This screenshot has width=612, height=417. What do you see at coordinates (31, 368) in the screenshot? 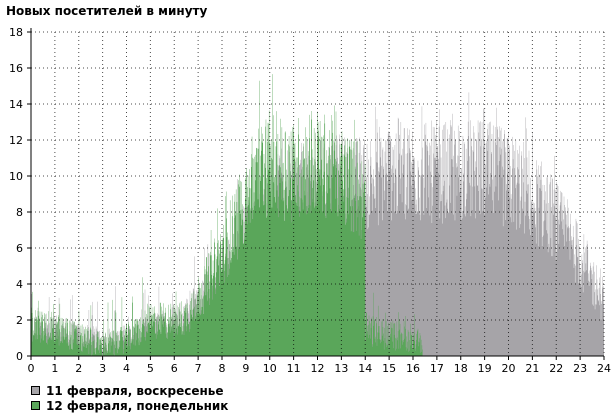
I see `x-tick-label-0: 0` at bounding box center [31, 368].